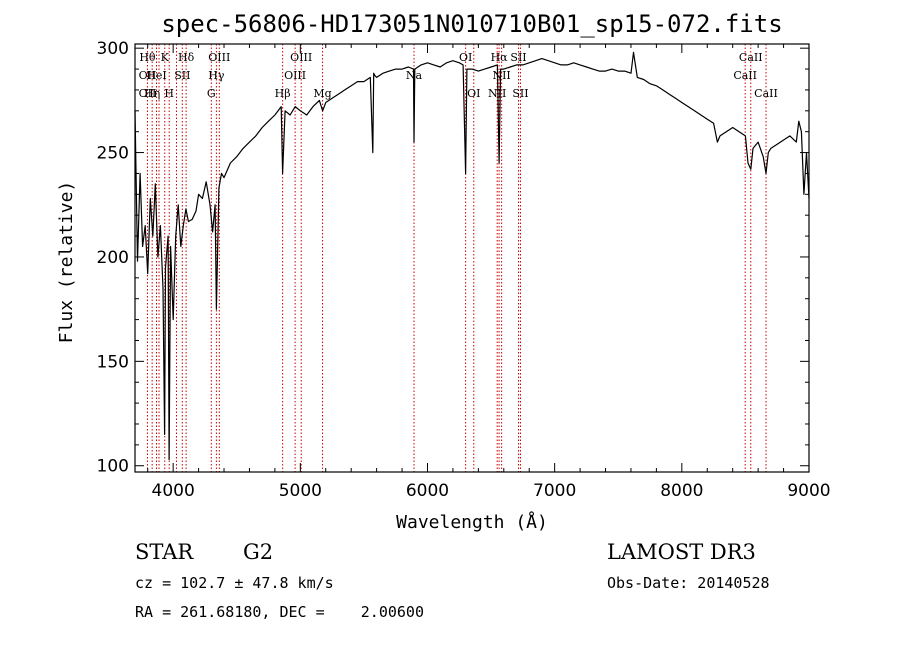 Image resolution: width=900 pixels, height=649 pixels. I want to click on object-class: STAR, so click(164, 552).